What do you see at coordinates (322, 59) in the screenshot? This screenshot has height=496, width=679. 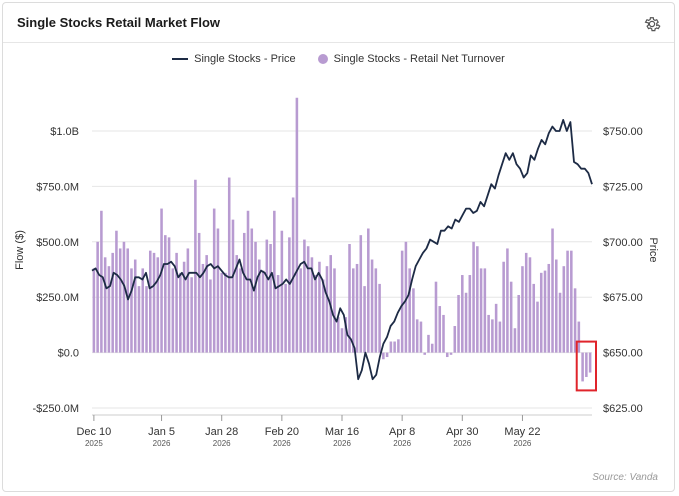 I see `dot-swatch-icon` at bounding box center [322, 59].